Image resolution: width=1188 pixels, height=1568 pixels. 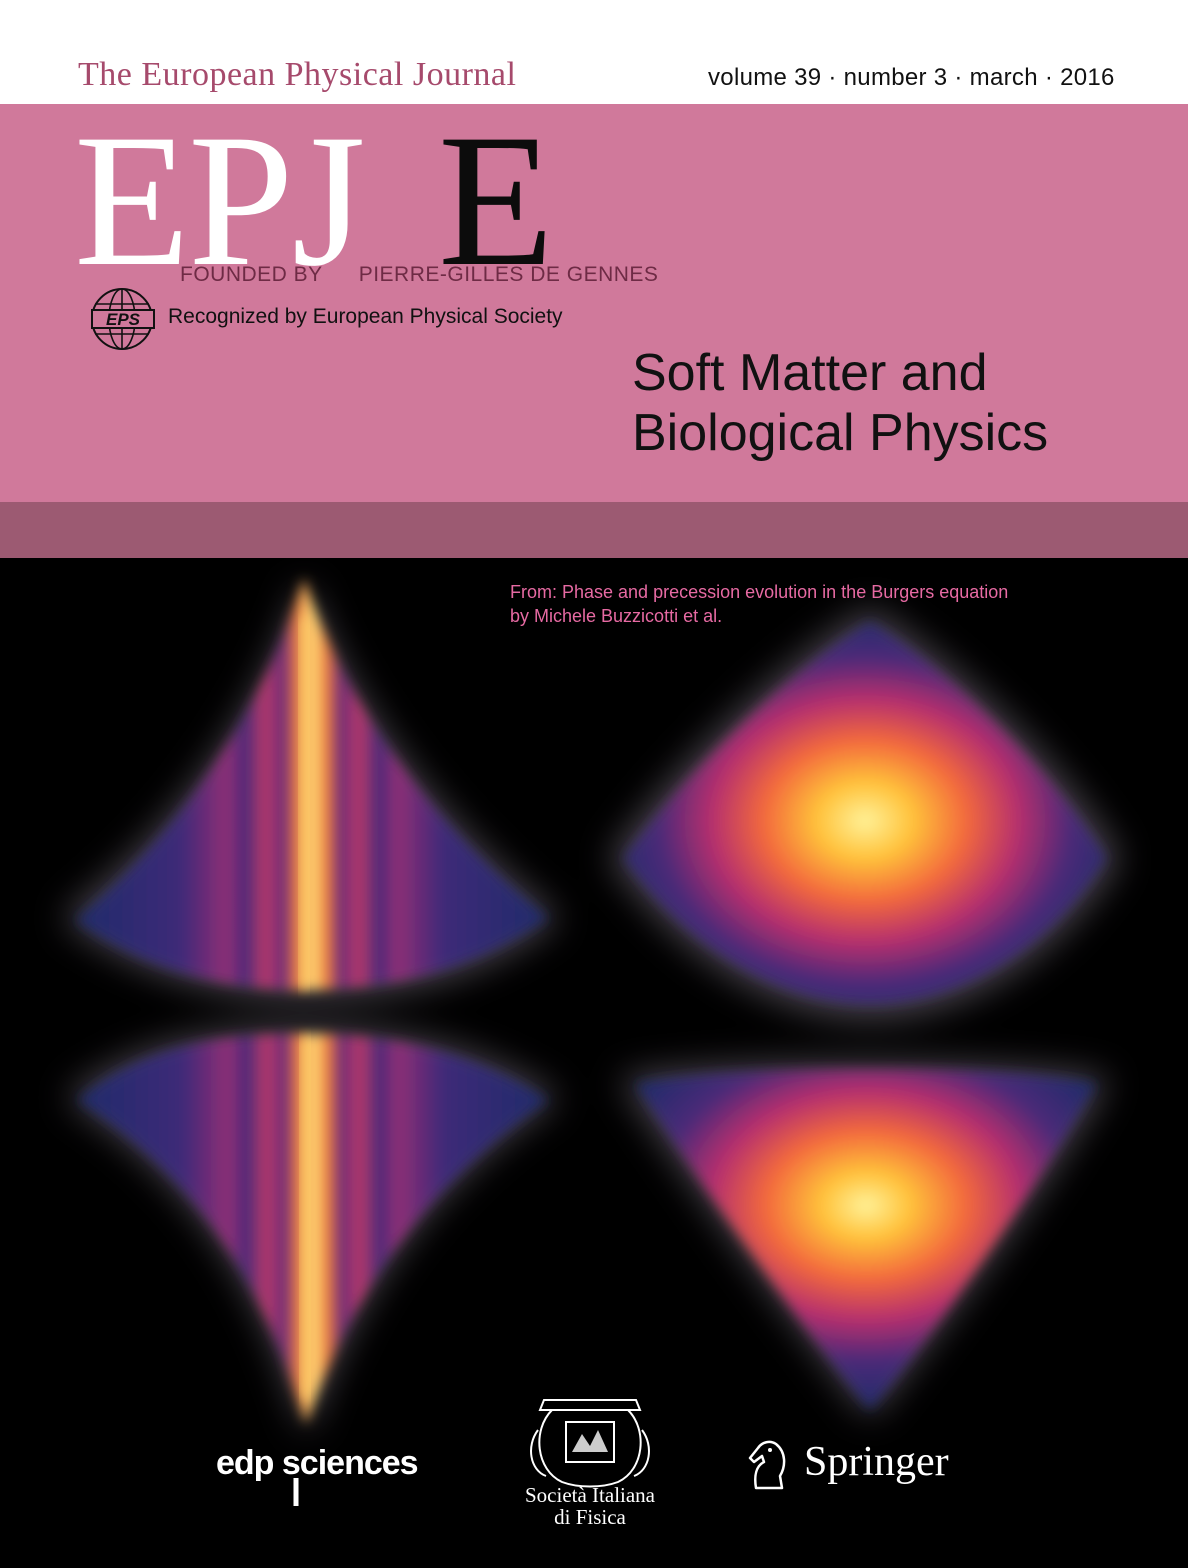 I want to click on subtitle-line-1: Soft Matter and, so click(x=810, y=373).